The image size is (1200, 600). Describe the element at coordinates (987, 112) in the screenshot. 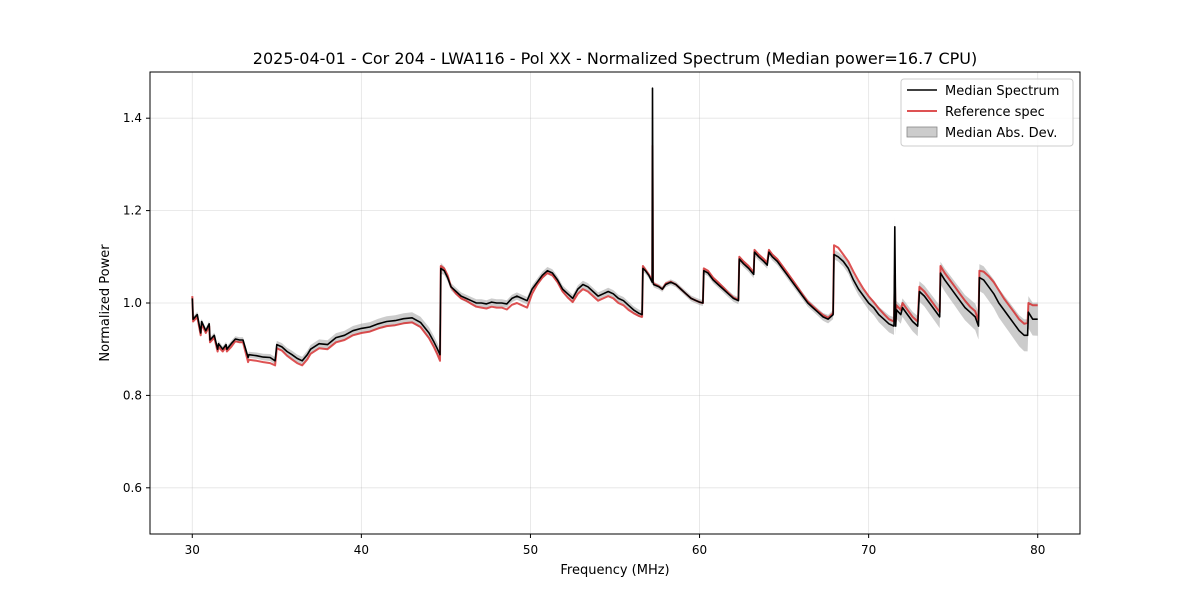

I see `legend-box` at that location.